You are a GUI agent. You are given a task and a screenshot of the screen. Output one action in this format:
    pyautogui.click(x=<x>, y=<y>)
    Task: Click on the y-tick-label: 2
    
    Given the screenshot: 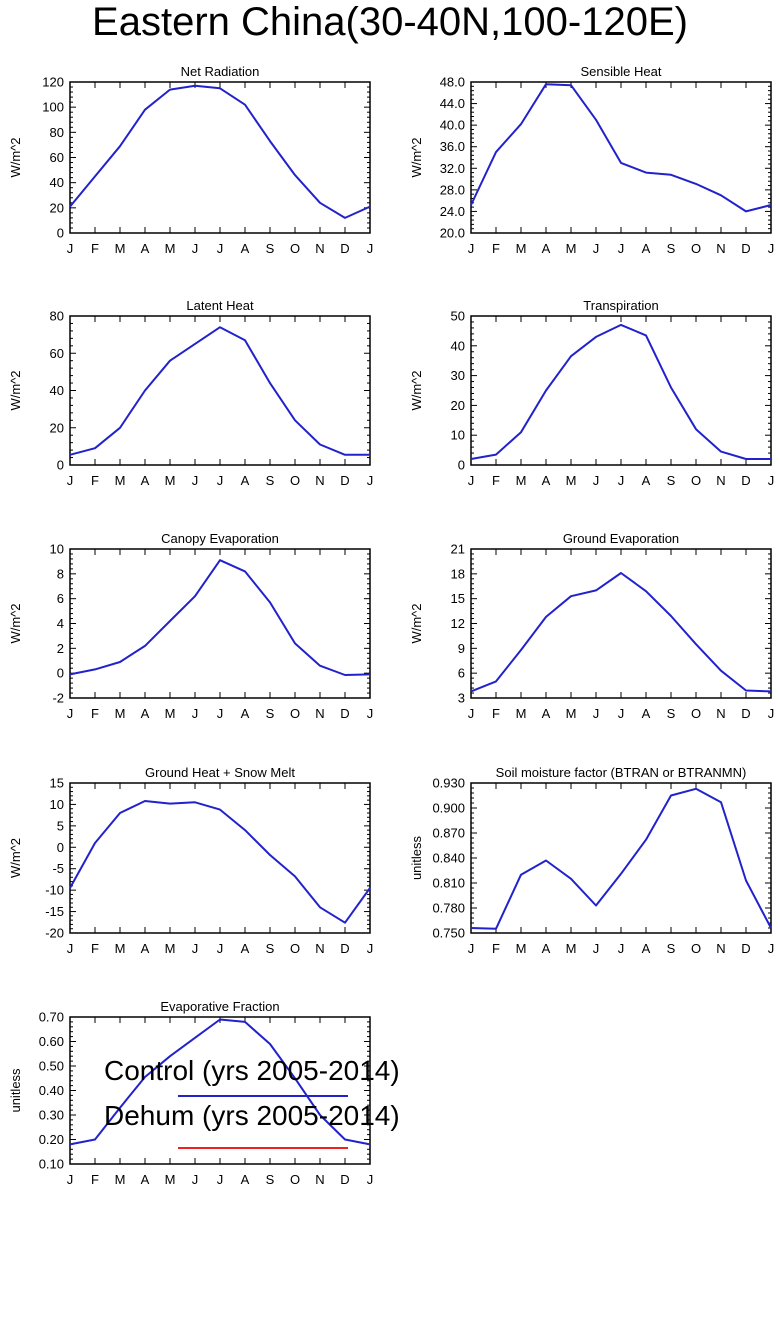 What is the action you would take?
    pyautogui.click(x=60, y=648)
    